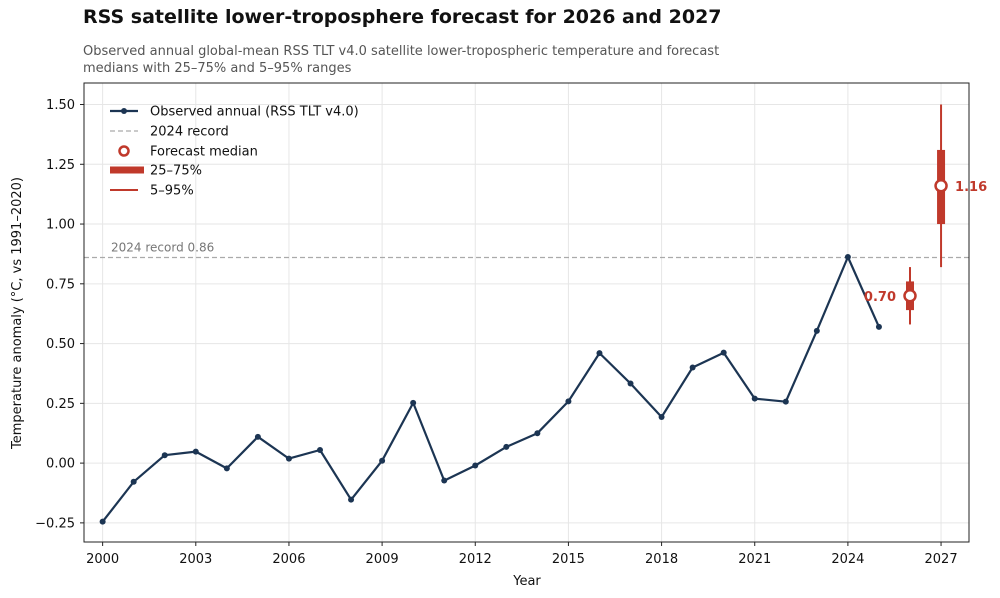 Image resolution: width=1000 pixels, height=598 pixels. What do you see at coordinates (847, 559) in the screenshot?
I see `x-tick-label: 2024` at bounding box center [847, 559].